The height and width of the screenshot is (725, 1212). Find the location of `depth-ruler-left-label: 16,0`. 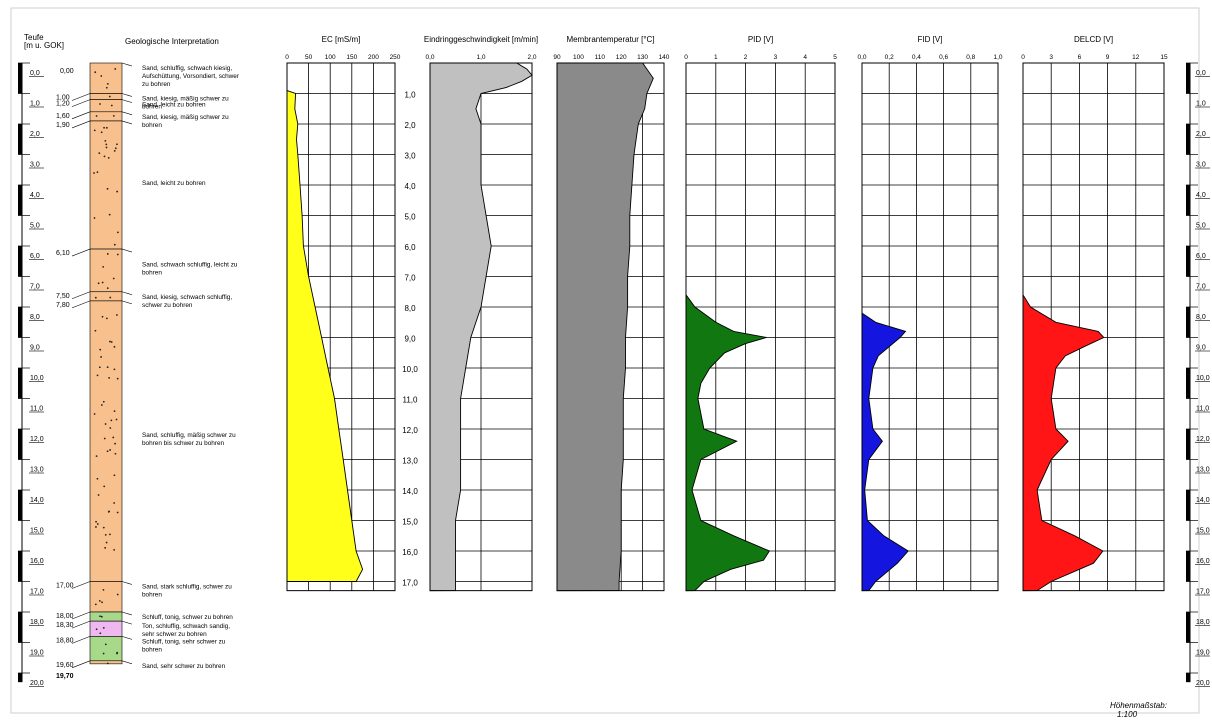

depth-ruler-left-label: 16,0 is located at coordinates (37, 561).